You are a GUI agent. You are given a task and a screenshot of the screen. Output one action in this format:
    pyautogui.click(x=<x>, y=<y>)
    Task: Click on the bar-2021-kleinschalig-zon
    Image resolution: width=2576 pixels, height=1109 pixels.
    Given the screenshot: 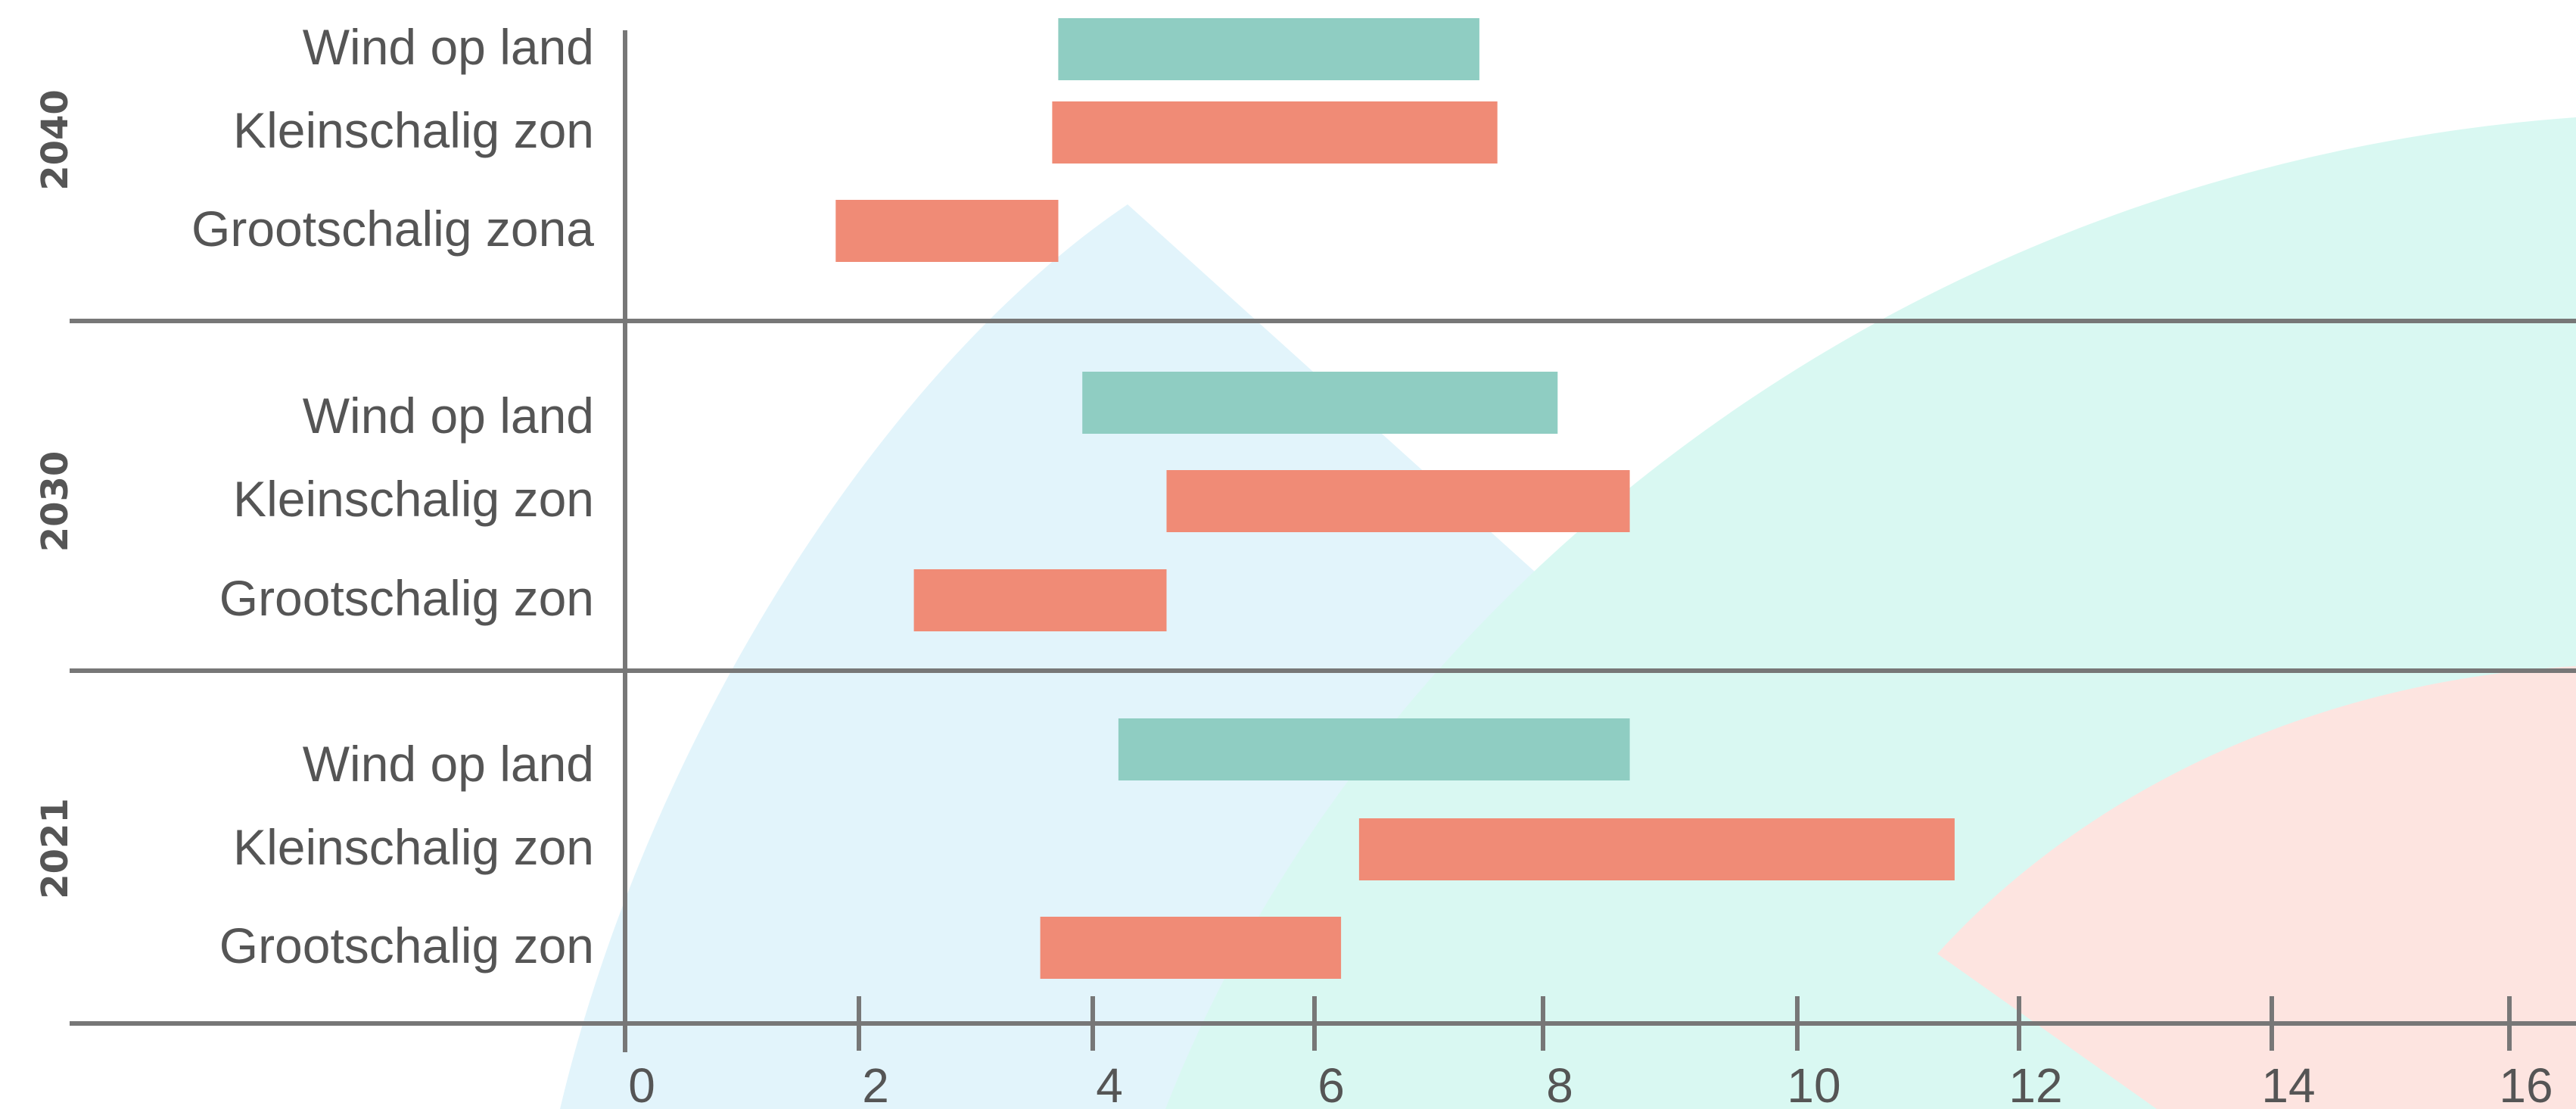 What is the action you would take?
    pyautogui.click(x=1656, y=849)
    